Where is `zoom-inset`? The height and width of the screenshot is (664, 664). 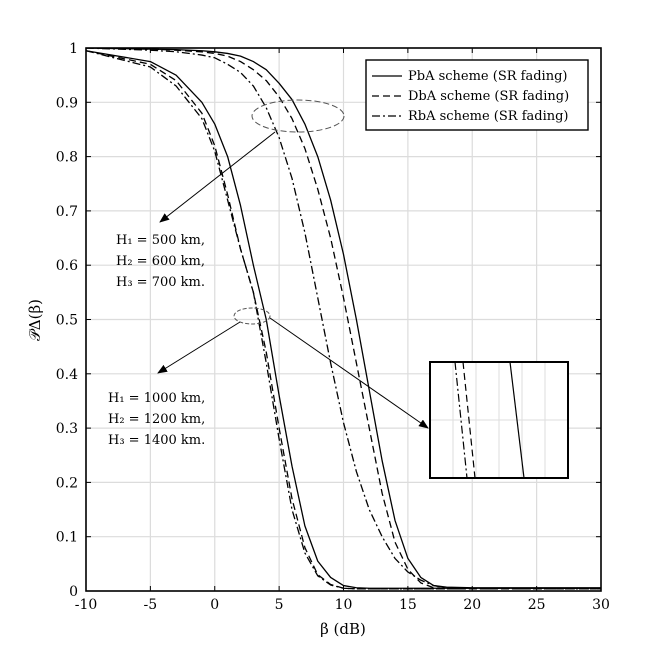
zoom-inset is located at coordinates (499, 420).